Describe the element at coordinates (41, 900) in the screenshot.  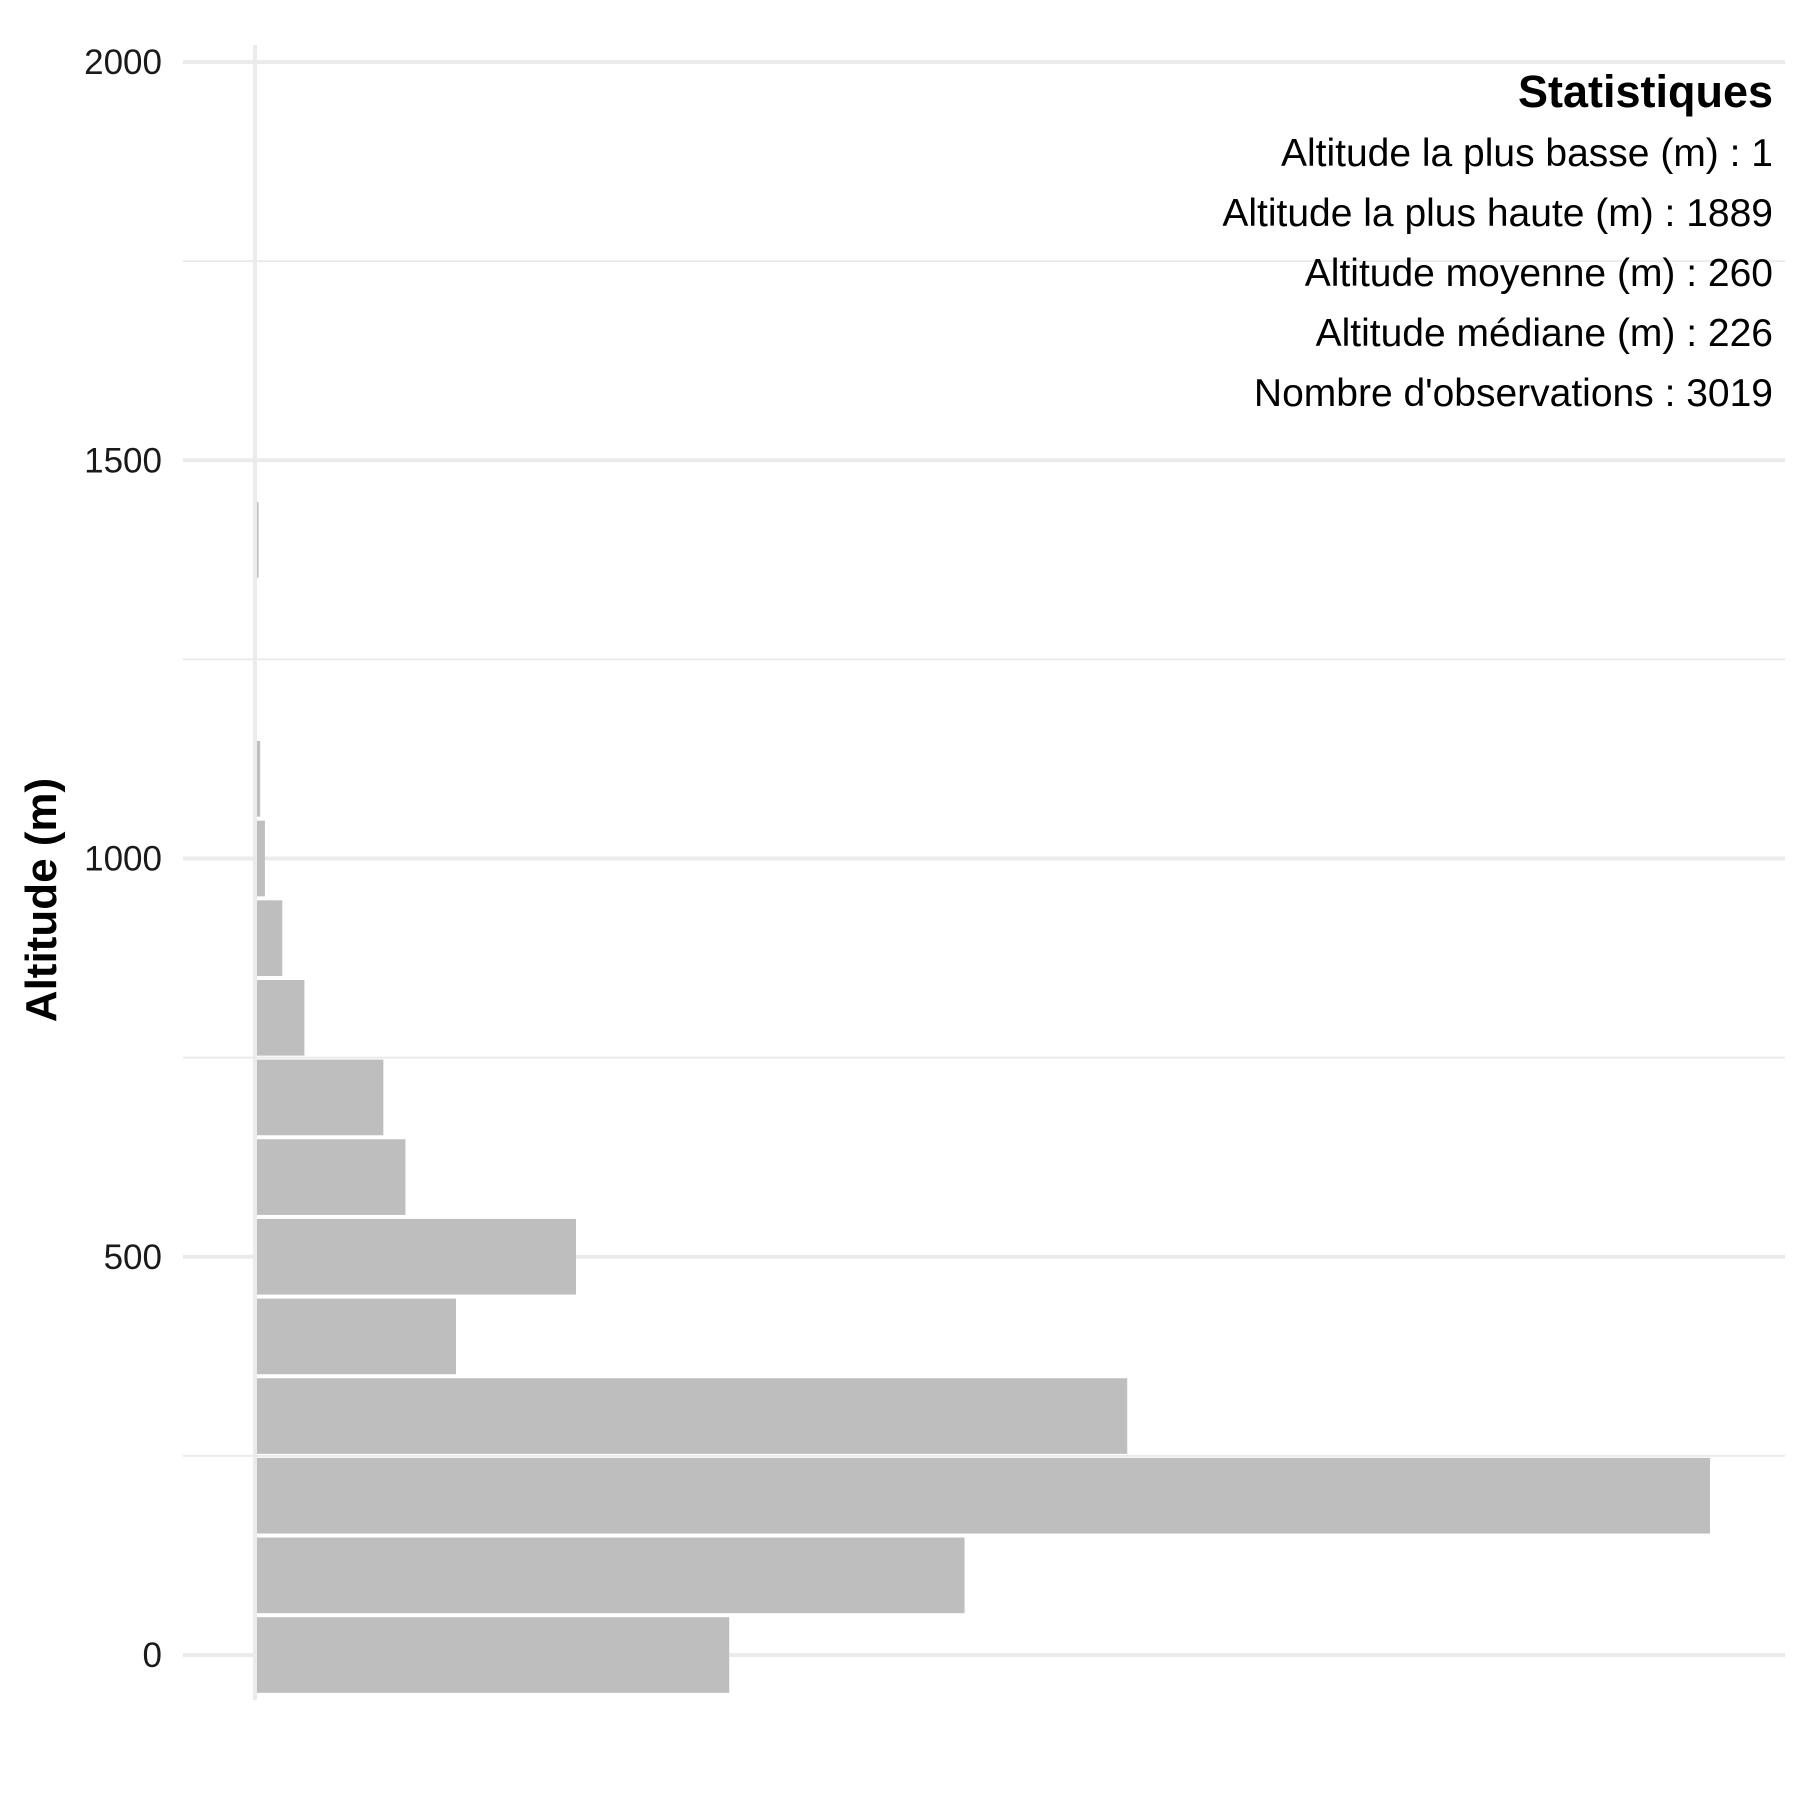
I see `y-axis-title: Altitude (m)` at that location.